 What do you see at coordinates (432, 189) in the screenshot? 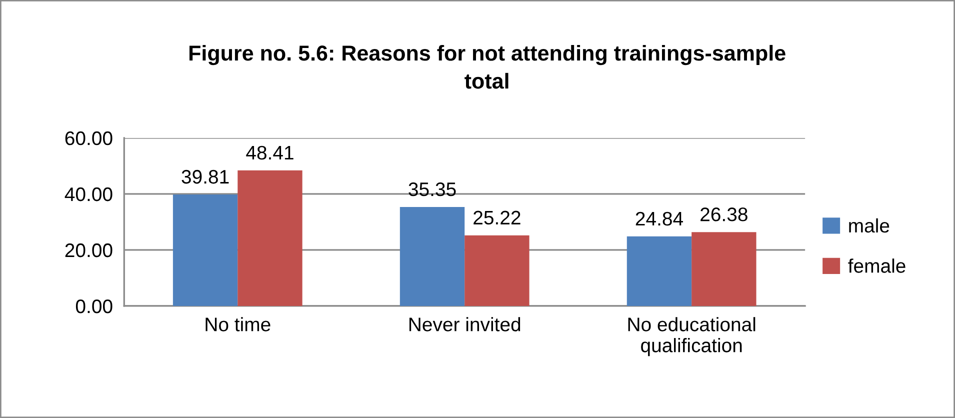
I see `data-label: 35.35` at bounding box center [432, 189].